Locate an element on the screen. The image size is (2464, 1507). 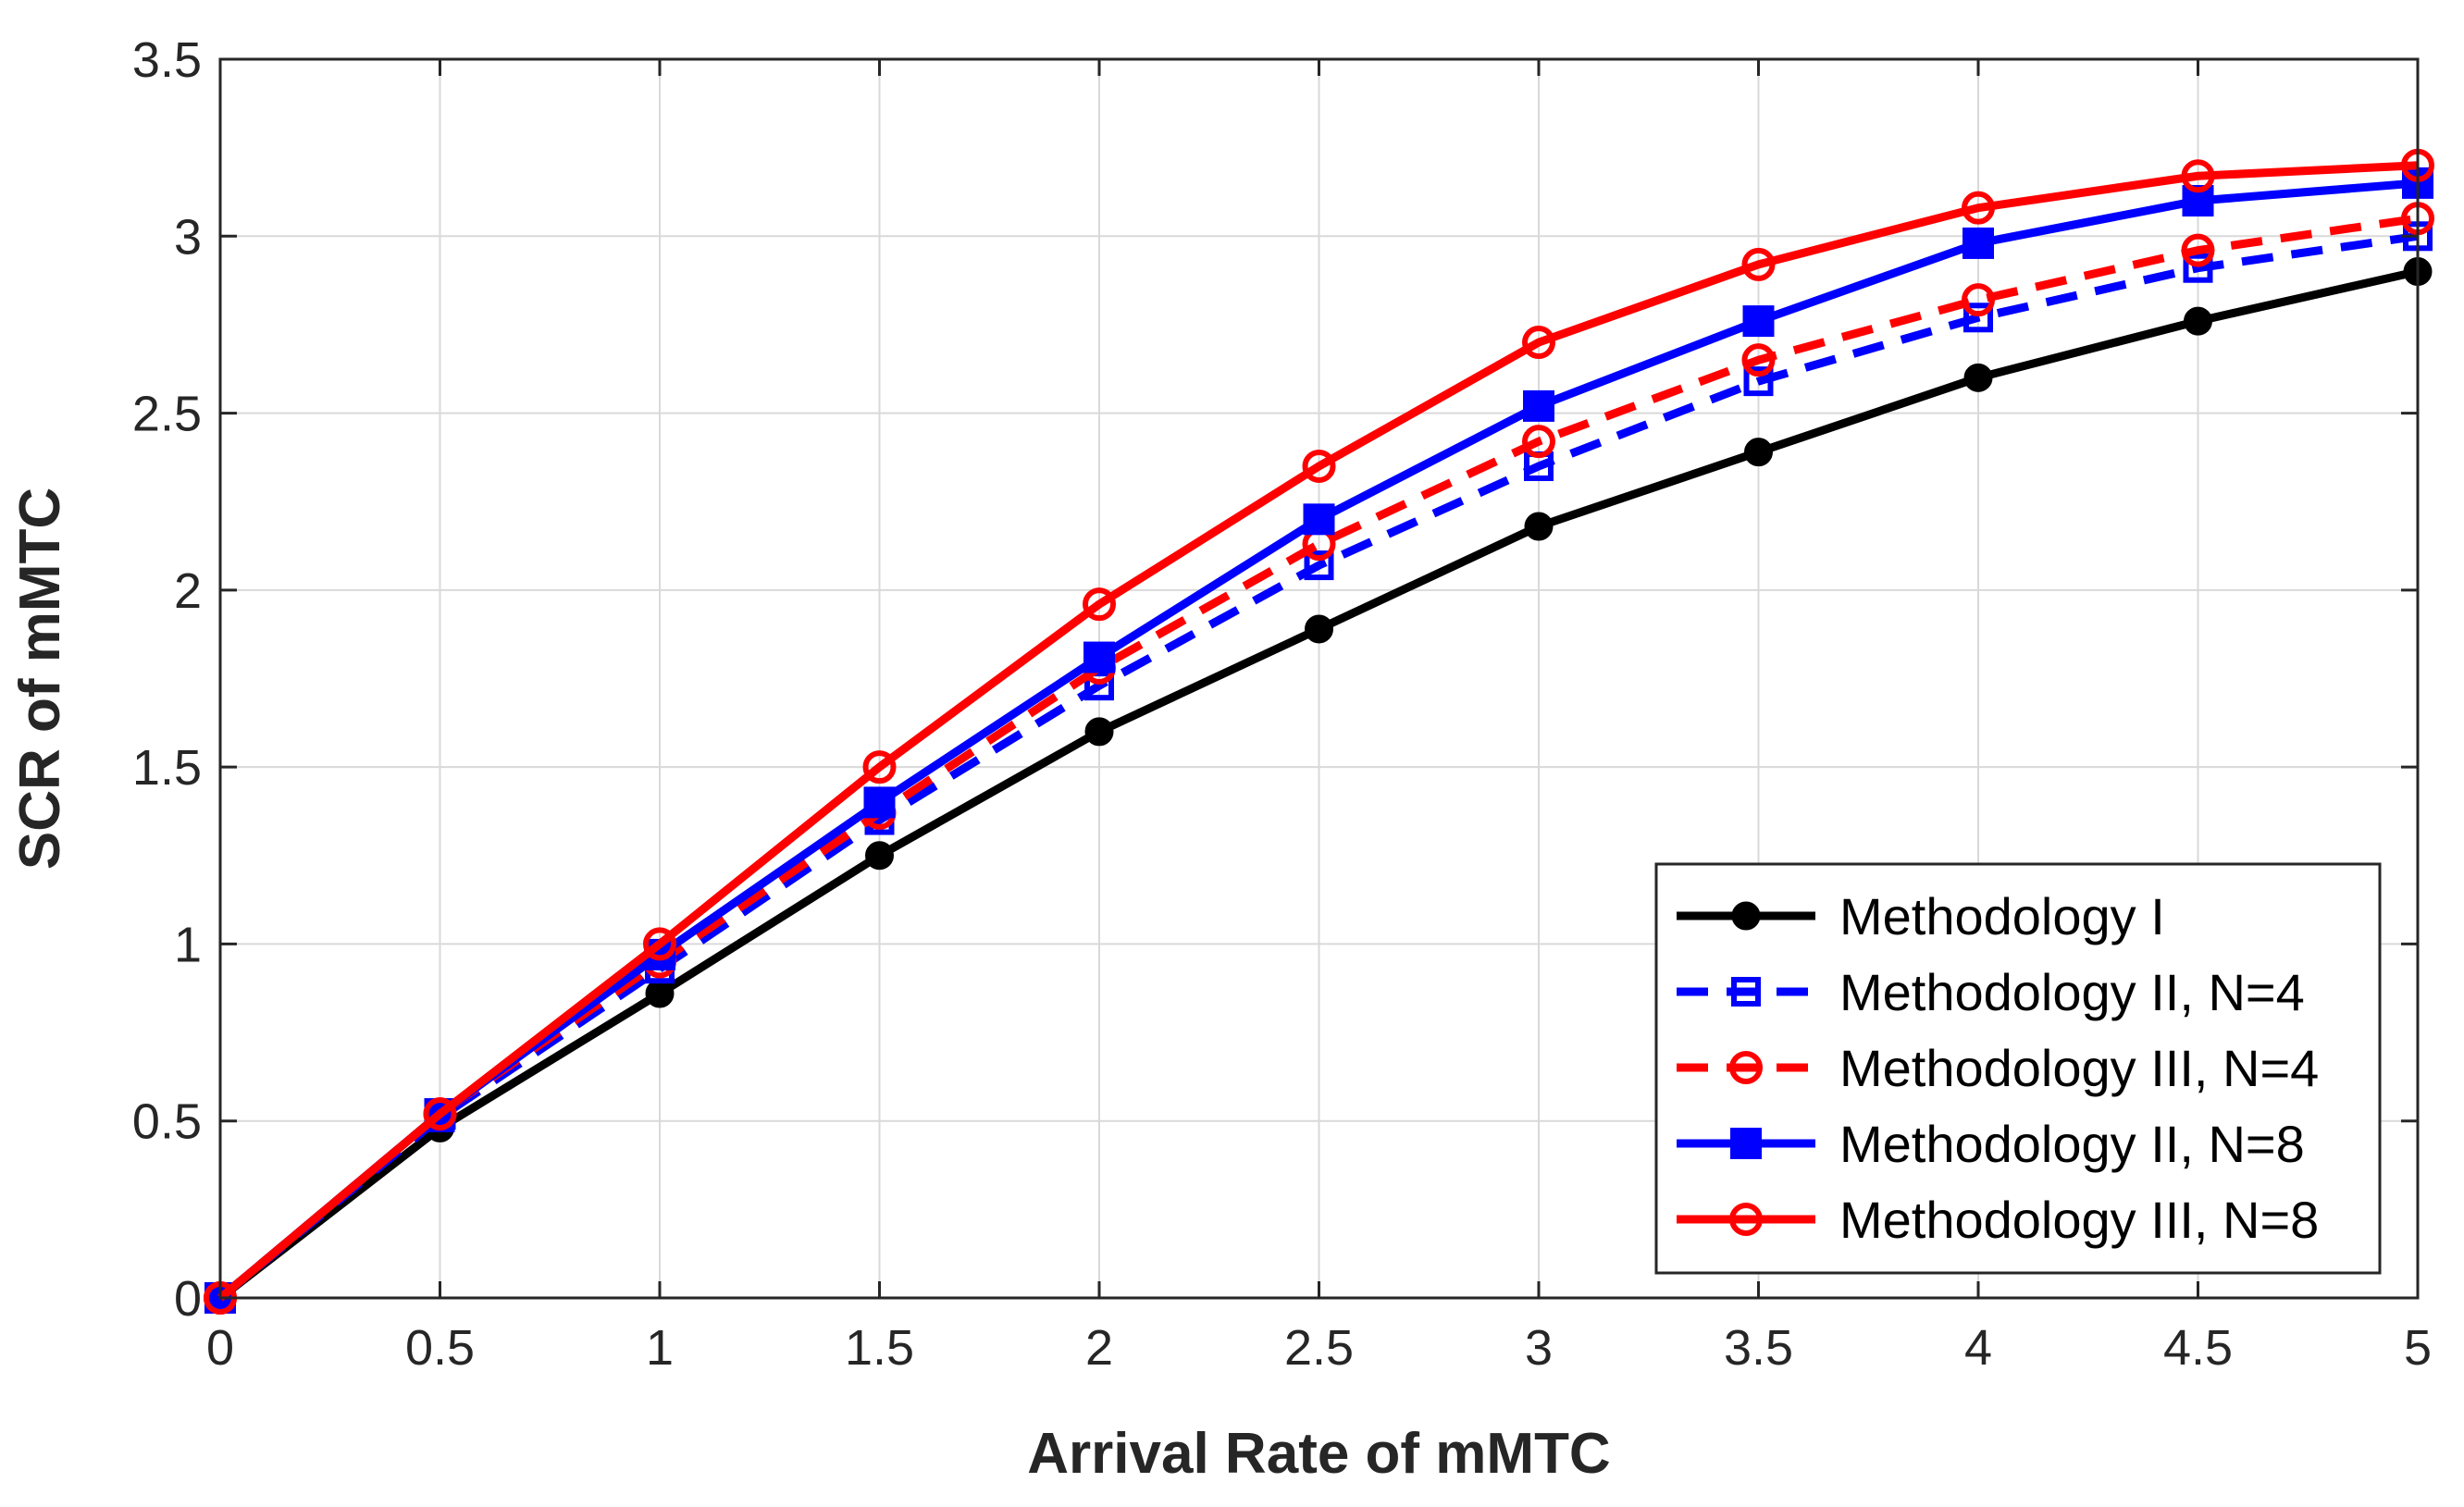
x-tick-label: 4.5 is located at coordinates (2198, 1348).